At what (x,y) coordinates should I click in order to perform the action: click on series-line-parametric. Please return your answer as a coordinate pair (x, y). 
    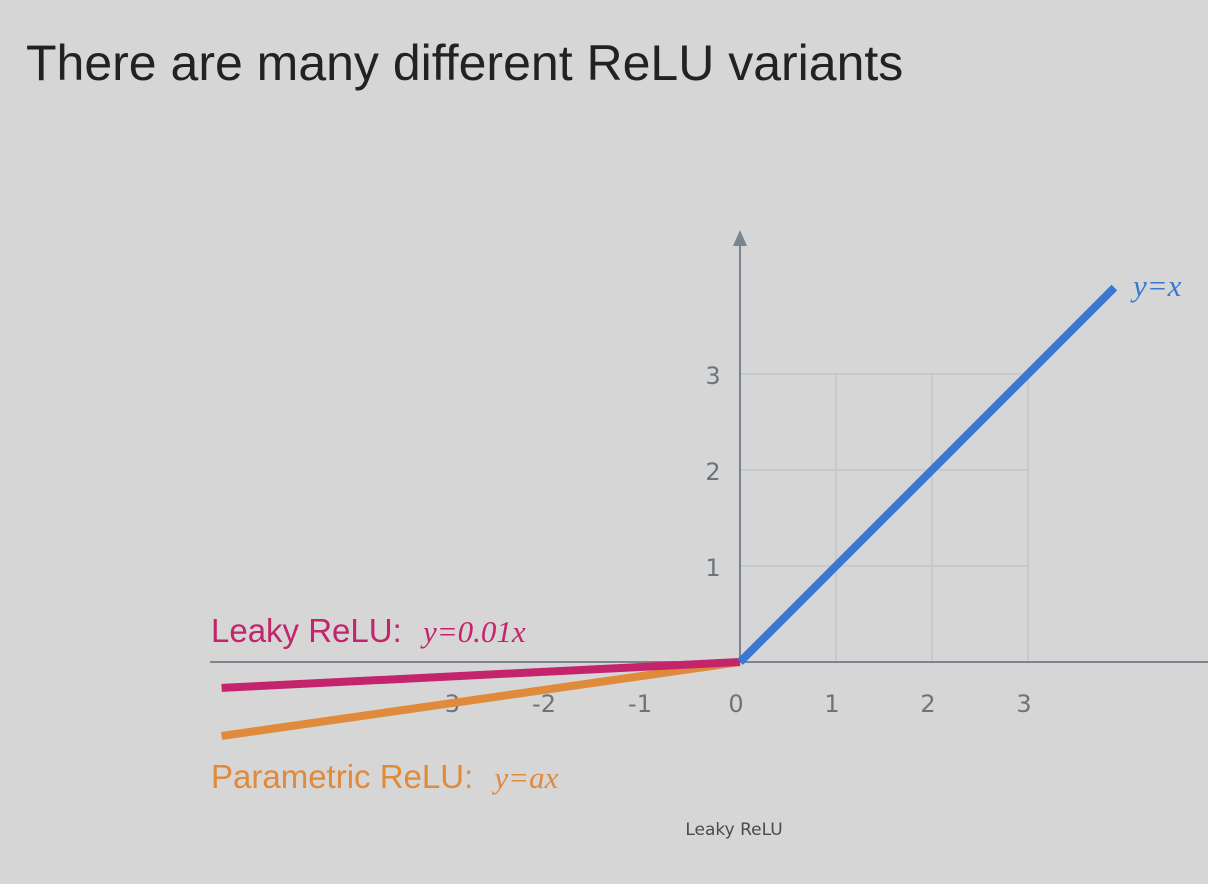
    Looking at the image, I should click on (481, 699).